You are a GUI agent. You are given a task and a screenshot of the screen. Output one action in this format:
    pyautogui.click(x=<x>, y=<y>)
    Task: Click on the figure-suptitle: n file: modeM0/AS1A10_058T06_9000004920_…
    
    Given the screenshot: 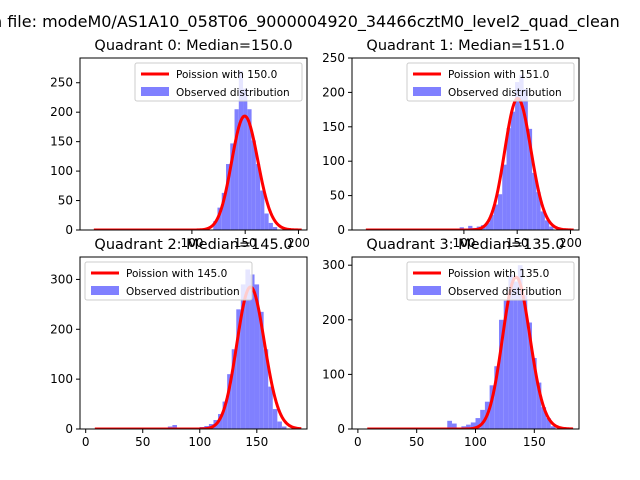 What is the action you would take?
    pyautogui.click(x=310, y=22)
    